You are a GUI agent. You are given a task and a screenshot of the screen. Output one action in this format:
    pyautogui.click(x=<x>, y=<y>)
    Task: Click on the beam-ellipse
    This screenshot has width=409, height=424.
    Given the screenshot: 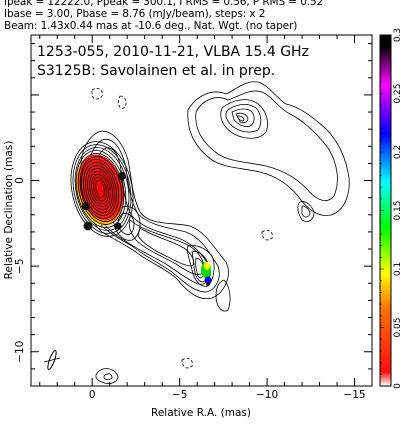 What is the action you would take?
    pyautogui.click(x=52, y=360)
    